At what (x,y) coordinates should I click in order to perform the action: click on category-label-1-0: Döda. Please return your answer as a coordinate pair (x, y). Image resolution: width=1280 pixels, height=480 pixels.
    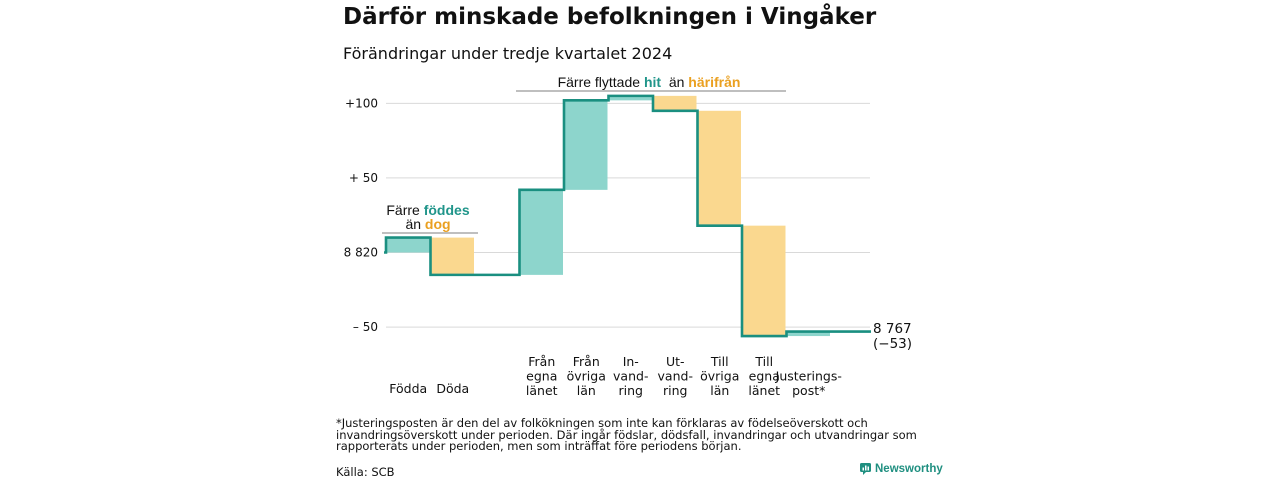
    Looking at the image, I should click on (452, 388).